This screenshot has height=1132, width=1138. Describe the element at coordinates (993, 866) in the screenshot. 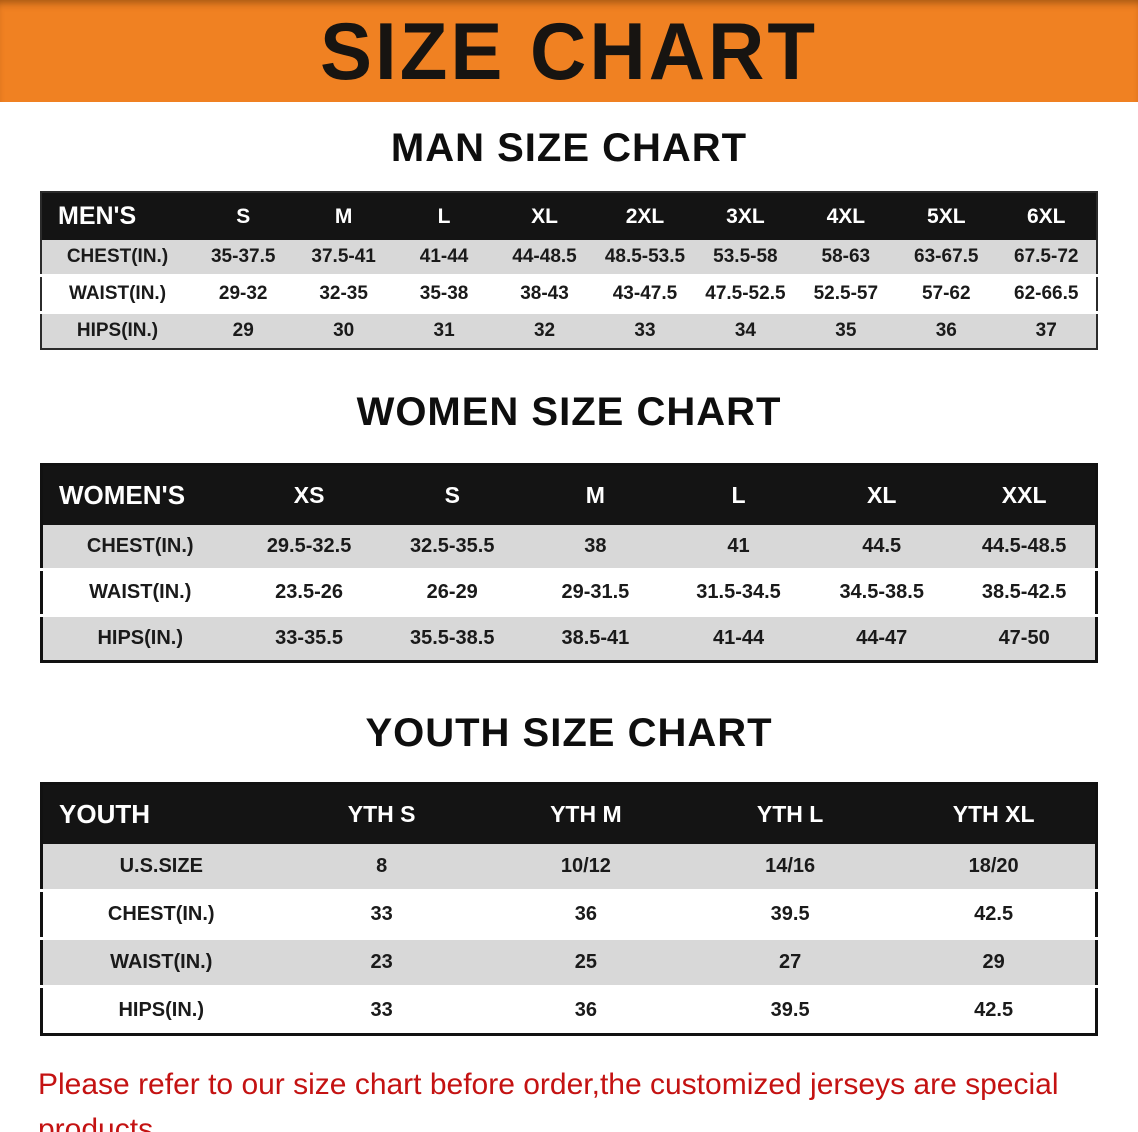

I see `value-cell: 18/20` at that location.